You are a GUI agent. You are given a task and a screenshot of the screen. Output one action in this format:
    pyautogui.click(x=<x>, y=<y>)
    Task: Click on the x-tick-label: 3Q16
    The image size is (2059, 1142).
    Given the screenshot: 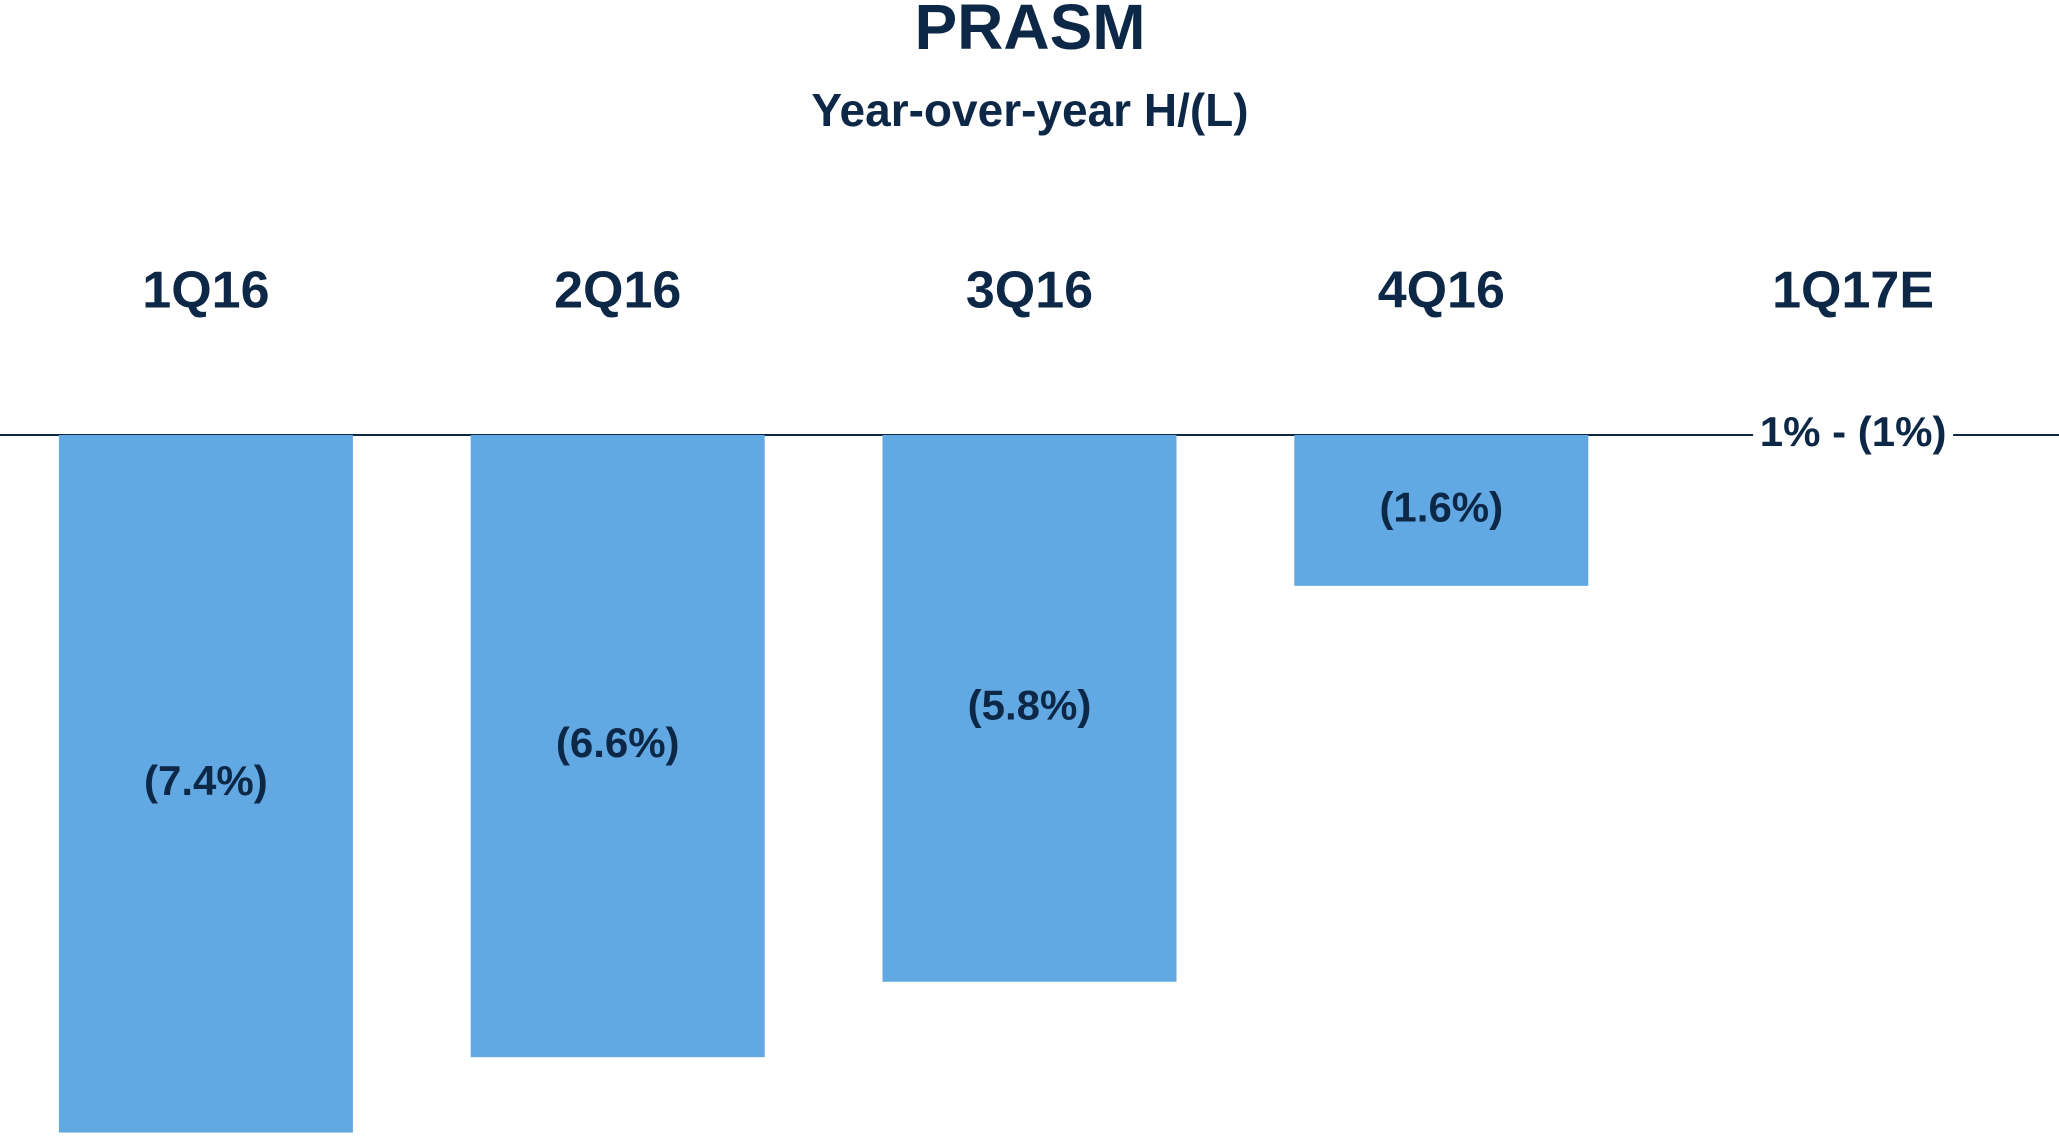 What is the action you would take?
    pyautogui.click(x=1029, y=291)
    